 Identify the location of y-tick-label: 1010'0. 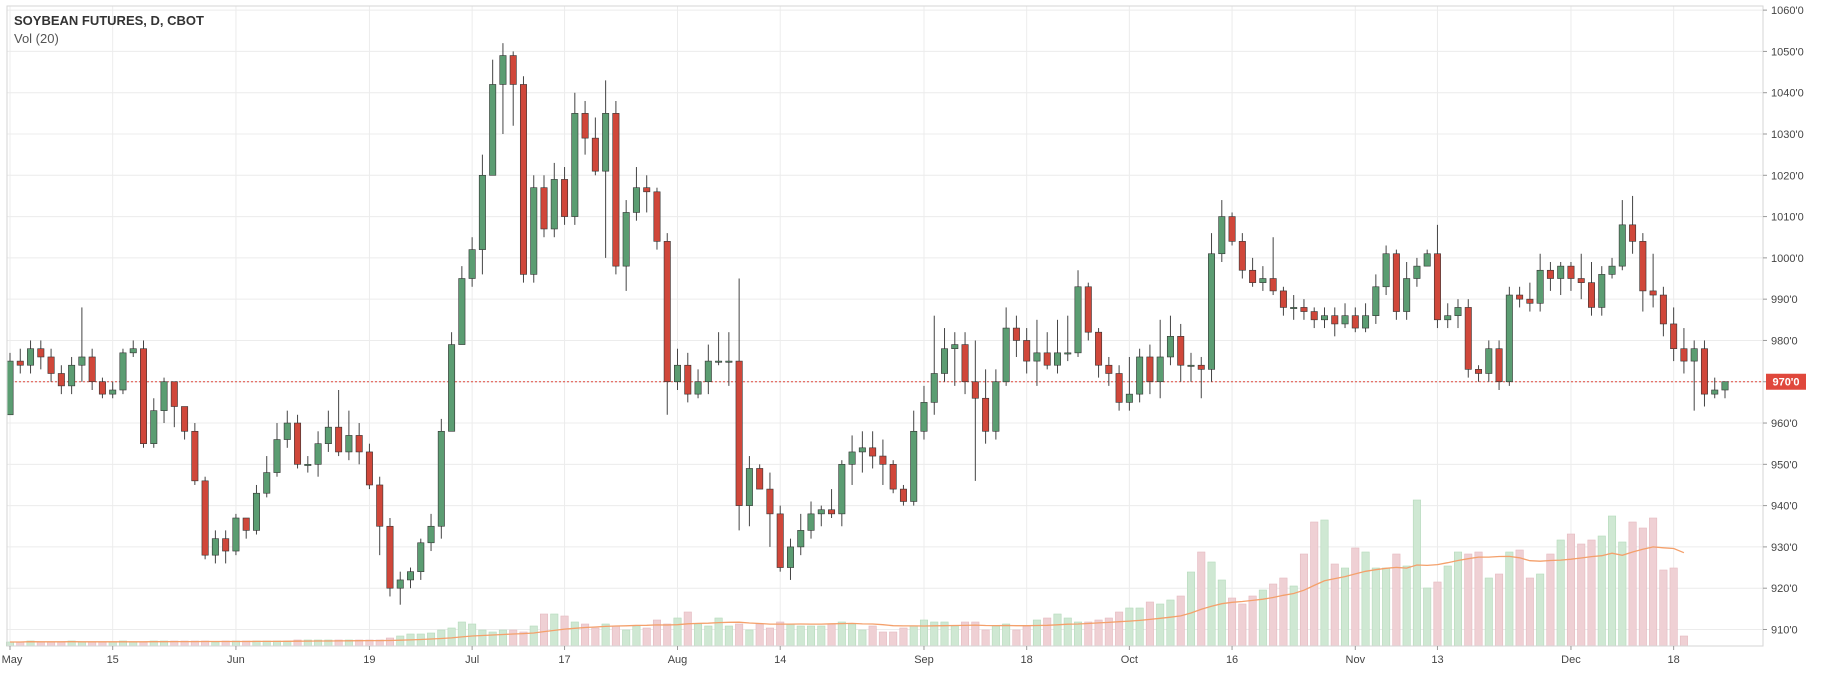
(1787, 218).